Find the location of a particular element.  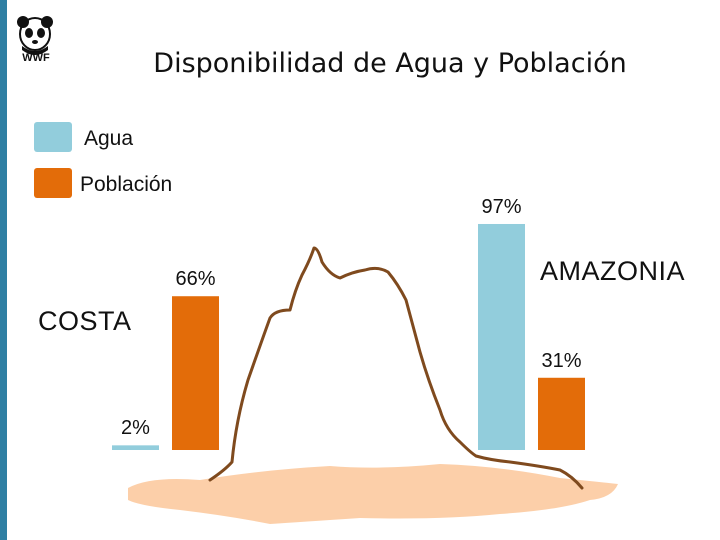

data-label: 97% is located at coordinates (501, 206).